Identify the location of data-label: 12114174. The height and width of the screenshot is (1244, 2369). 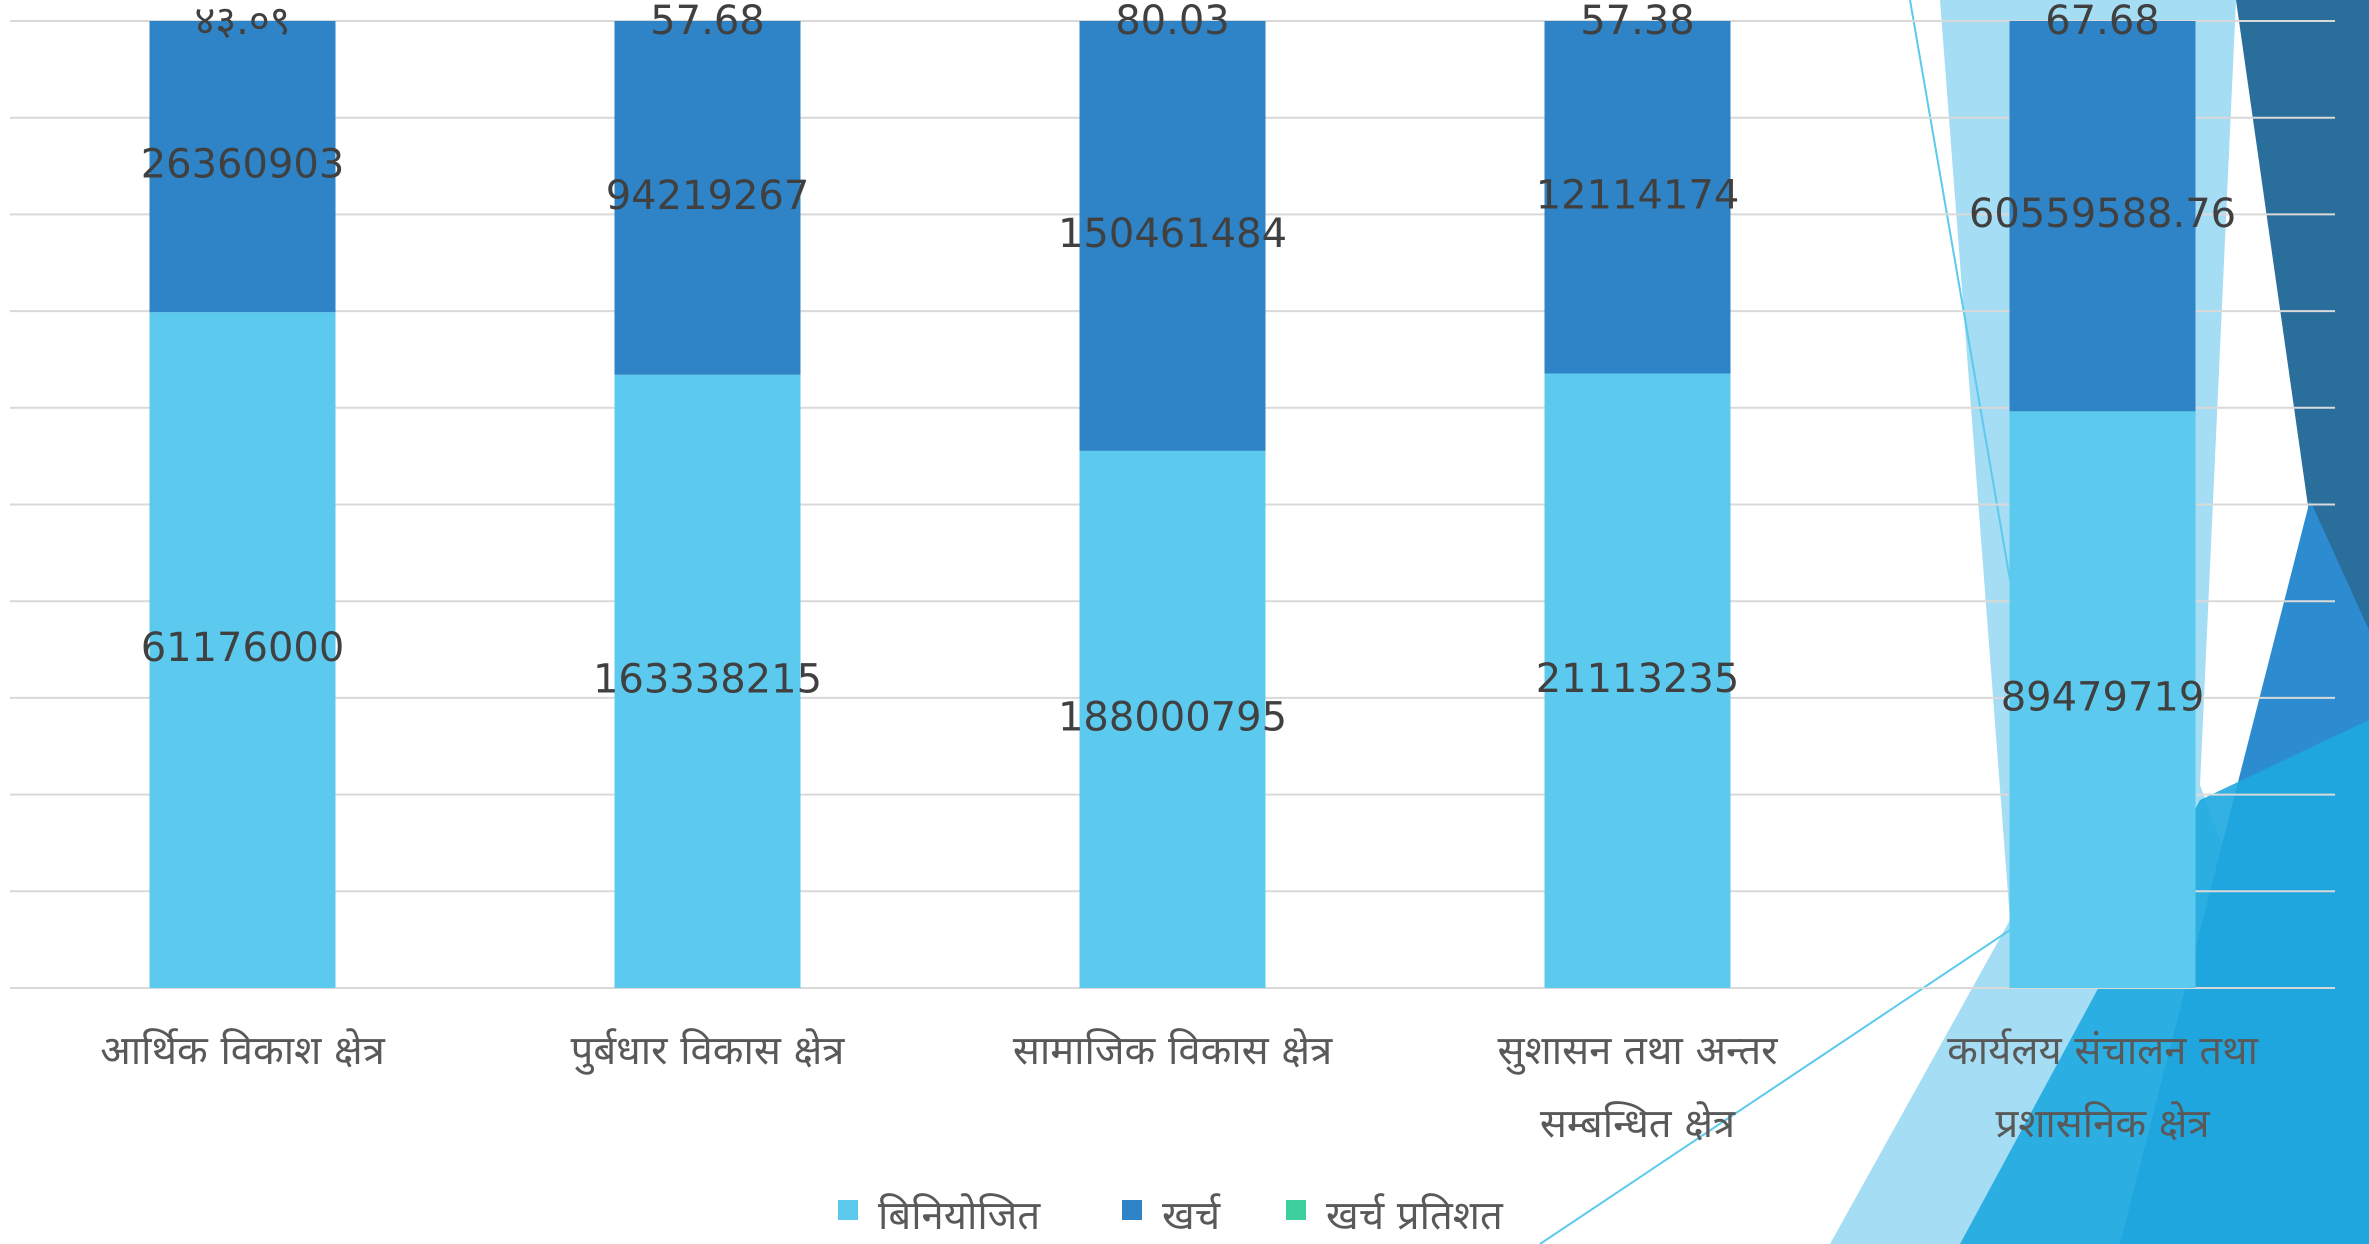
(1638, 195).